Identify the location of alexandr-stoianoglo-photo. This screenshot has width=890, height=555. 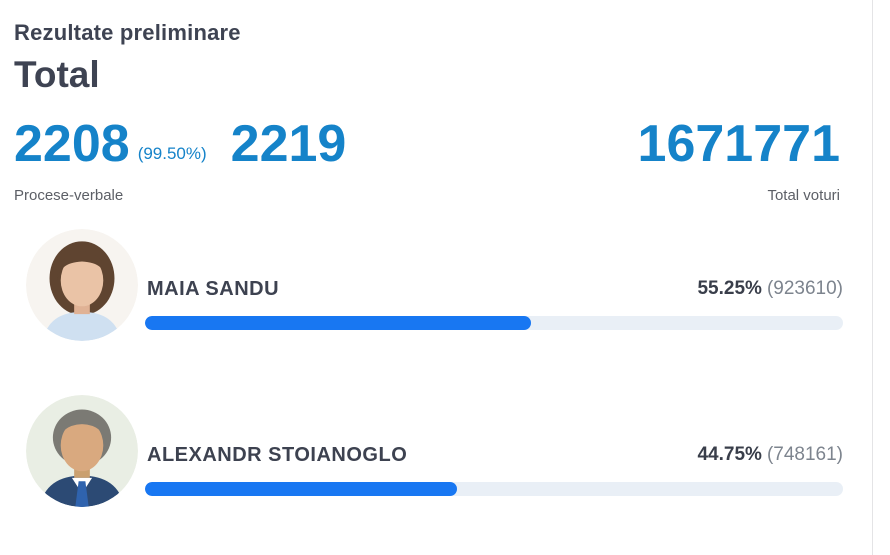
(82, 451).